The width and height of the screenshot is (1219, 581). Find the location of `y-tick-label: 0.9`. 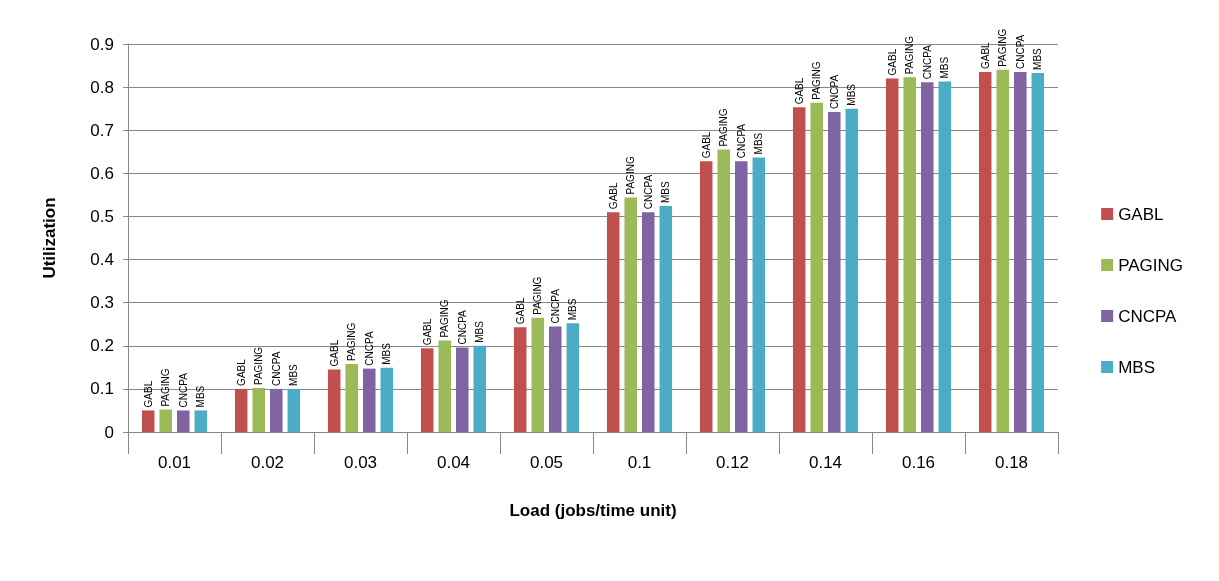

y-tick-label: 0.9 is located at coordinates (102, 44).